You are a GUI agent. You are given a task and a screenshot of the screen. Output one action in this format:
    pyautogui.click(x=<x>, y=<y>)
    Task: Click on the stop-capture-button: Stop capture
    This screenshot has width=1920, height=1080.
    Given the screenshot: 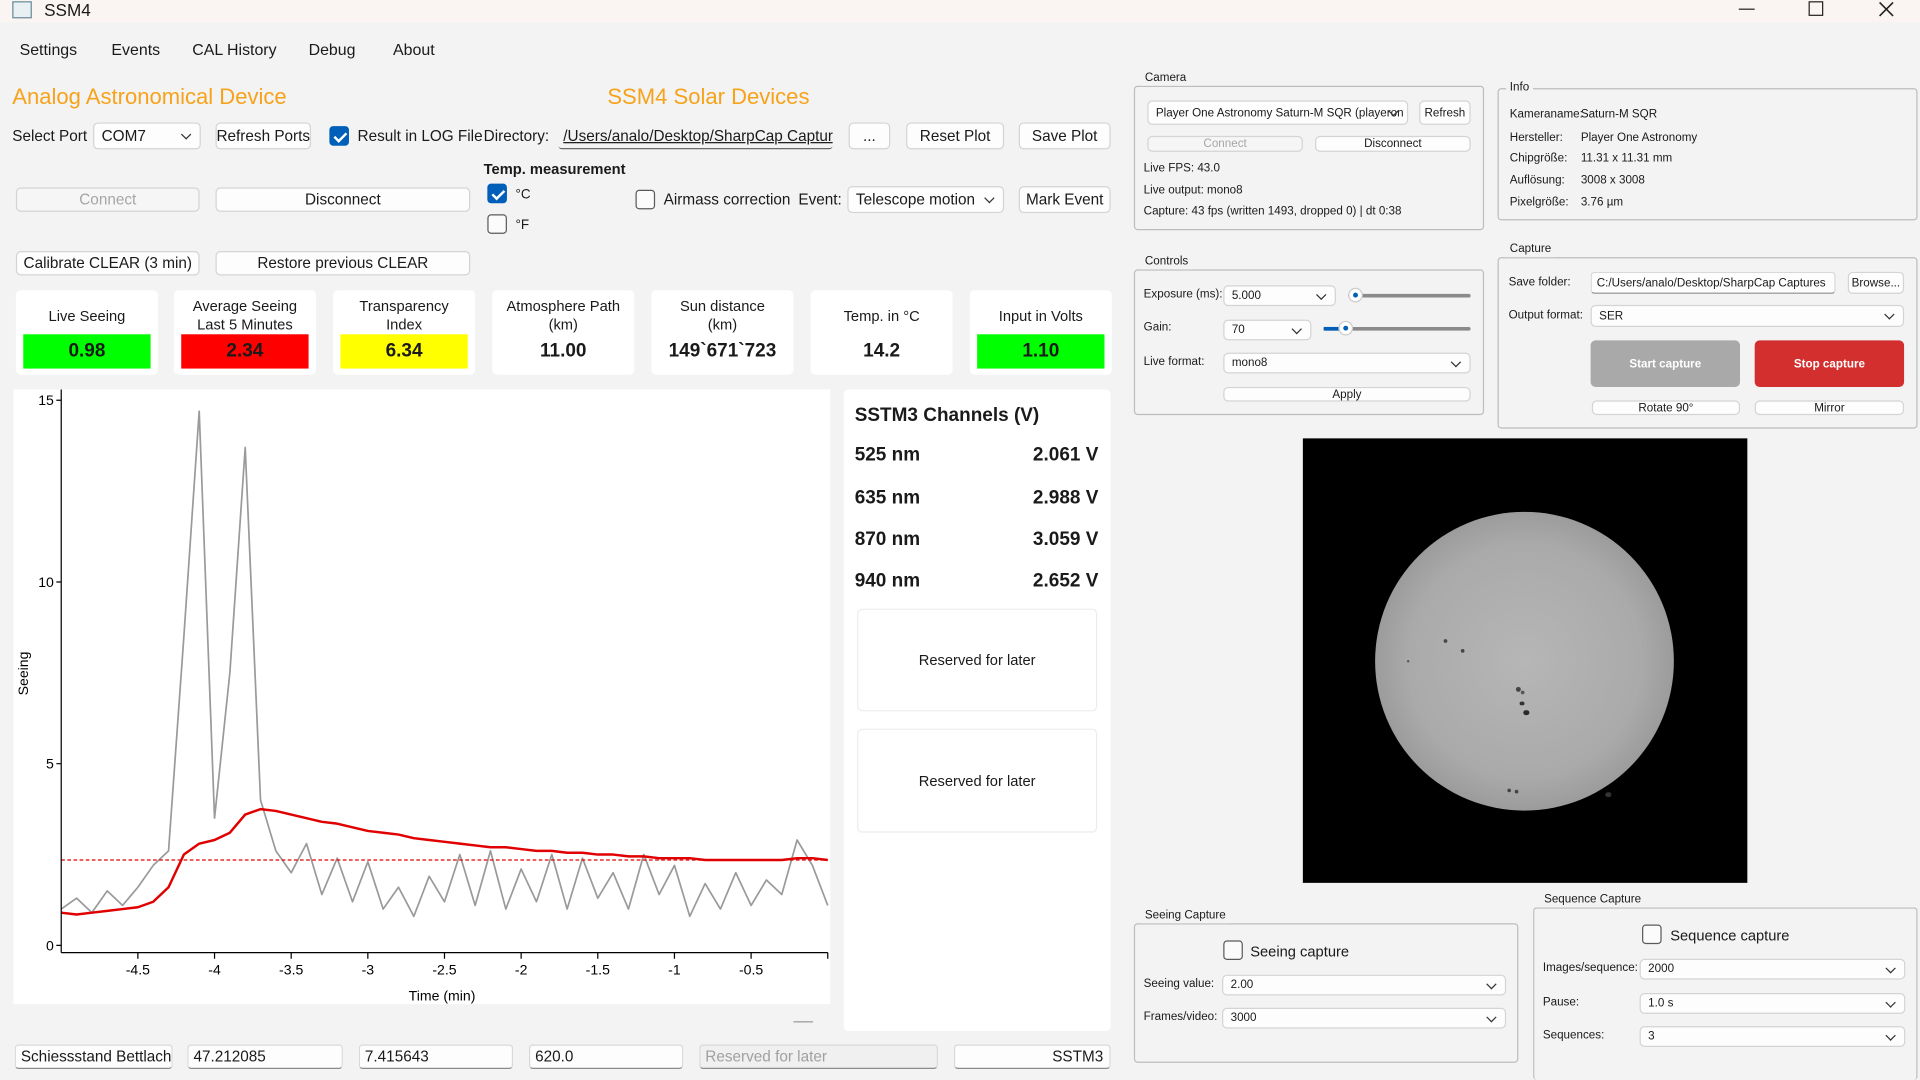 What is the action you would take?
    pyautogui.click(x=1829, y=363)
    